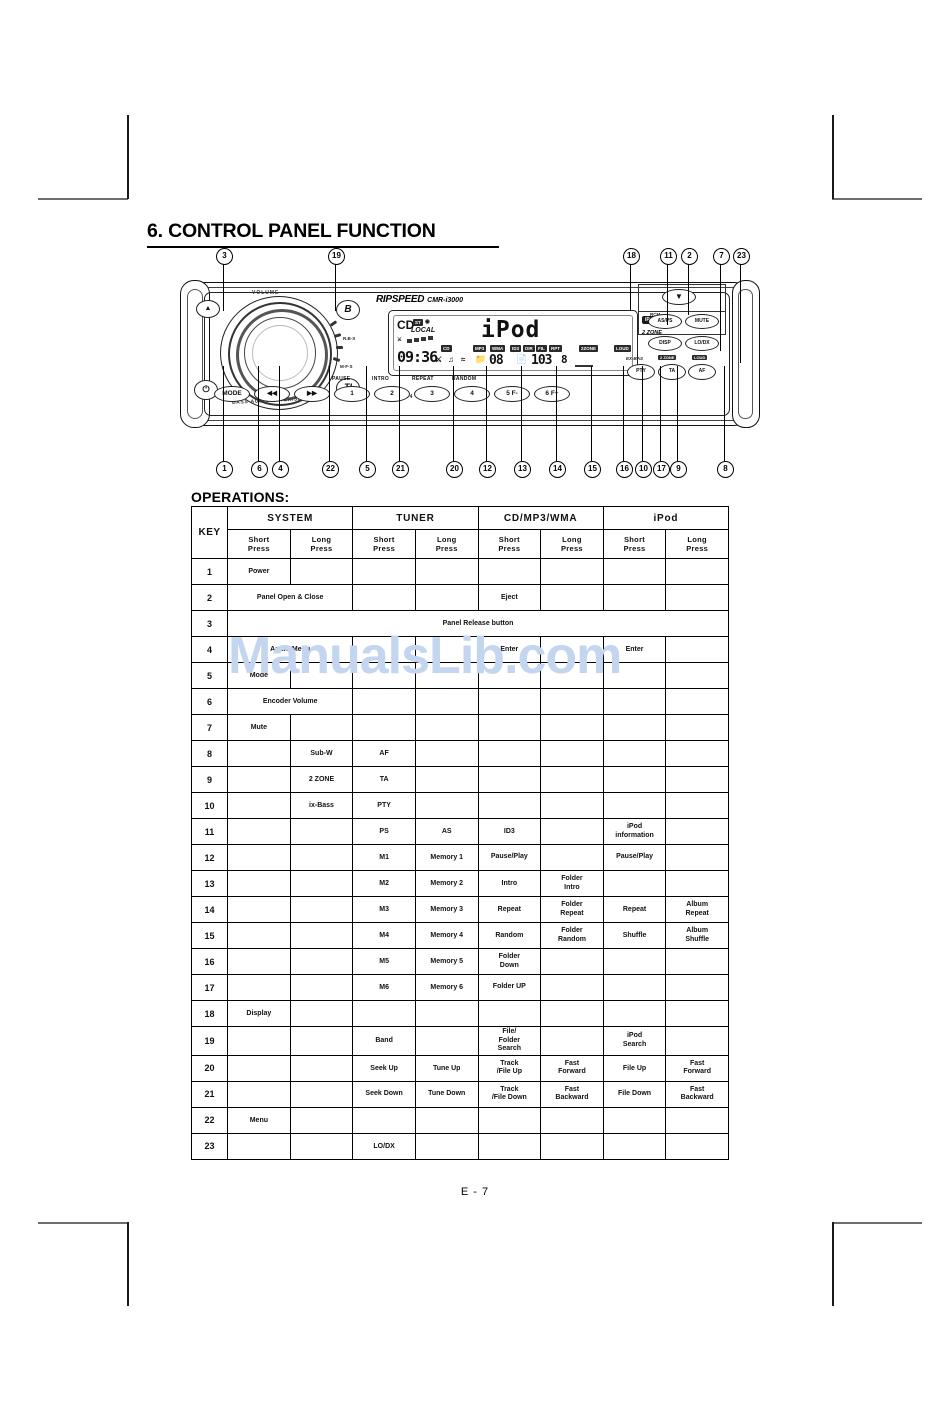  What do you see at coordinates (209, 857) in the screenshot?
I see `row-key-12: 12` at bounding box center [209, 857].